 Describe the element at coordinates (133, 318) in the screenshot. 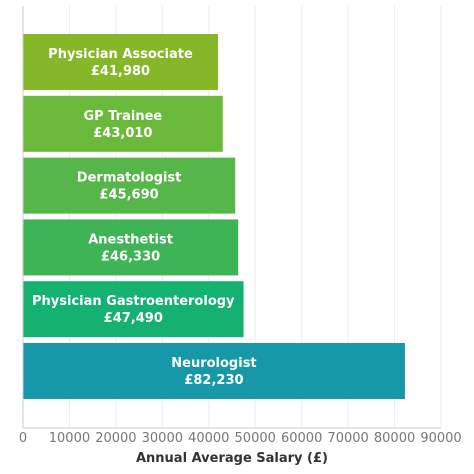

I see `bar-value-label: £47,490` at that location.